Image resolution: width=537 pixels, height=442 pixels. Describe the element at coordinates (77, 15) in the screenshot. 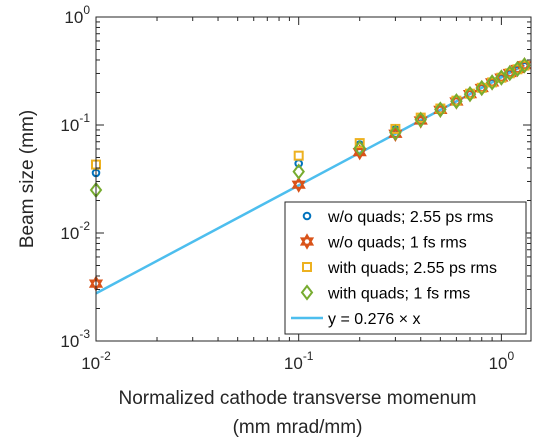

I see `y-tick-label: 10⁰` at that location.